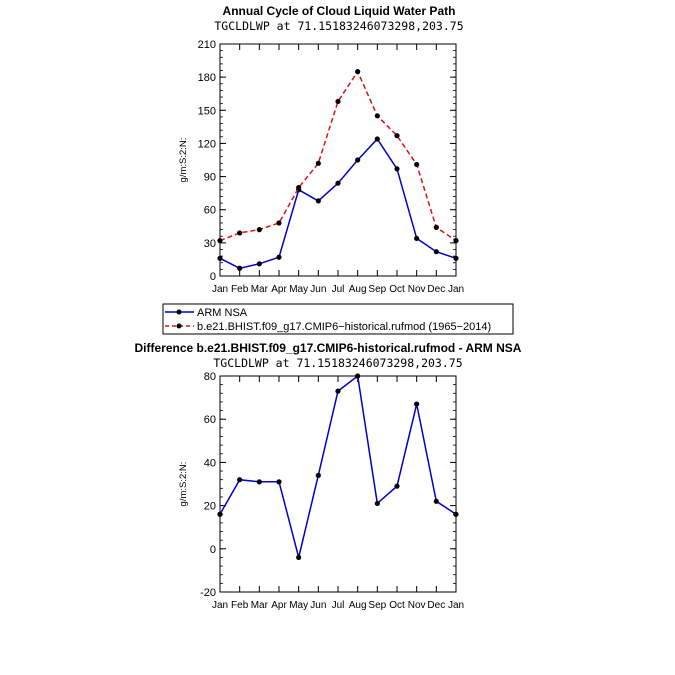 This screenshot has height=675, width=675. Describe the element at coordinates (210, 178) in the screenshot. I see `y-tick-label: 90` at that location.